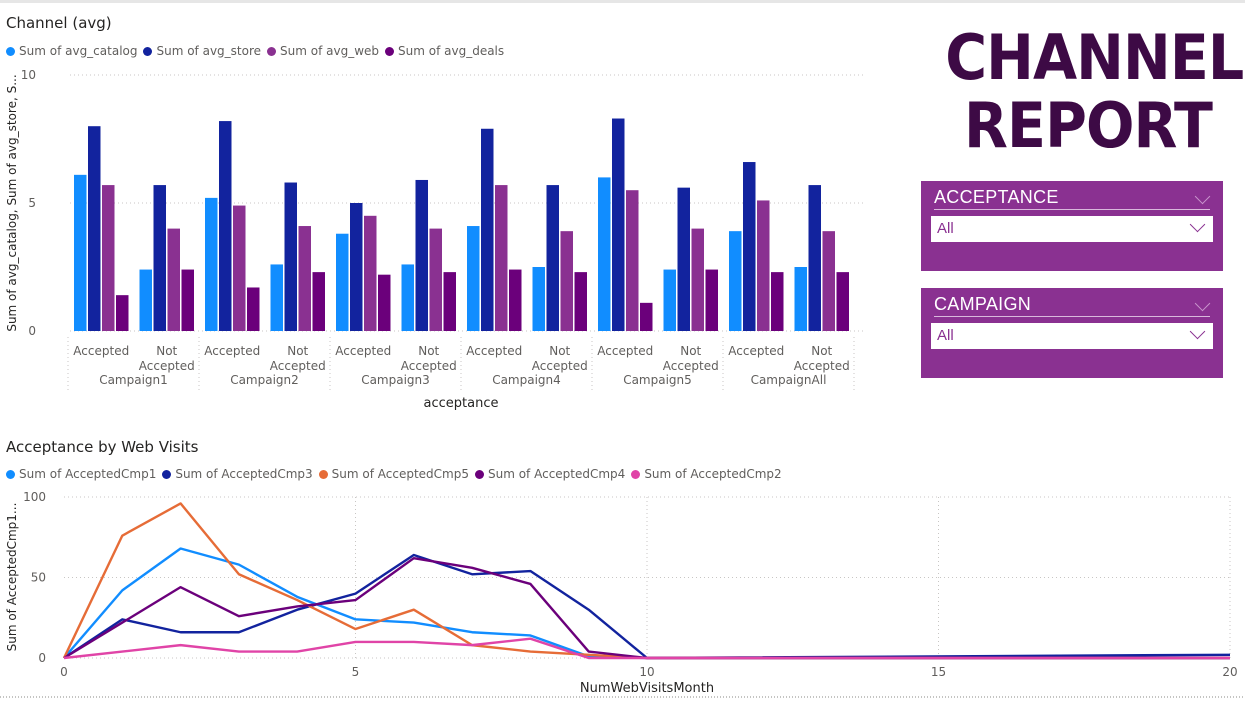  What do you see at coordinates (622, 1) in the screenshot?
I see `top-border` at bounding box center [622, 1].